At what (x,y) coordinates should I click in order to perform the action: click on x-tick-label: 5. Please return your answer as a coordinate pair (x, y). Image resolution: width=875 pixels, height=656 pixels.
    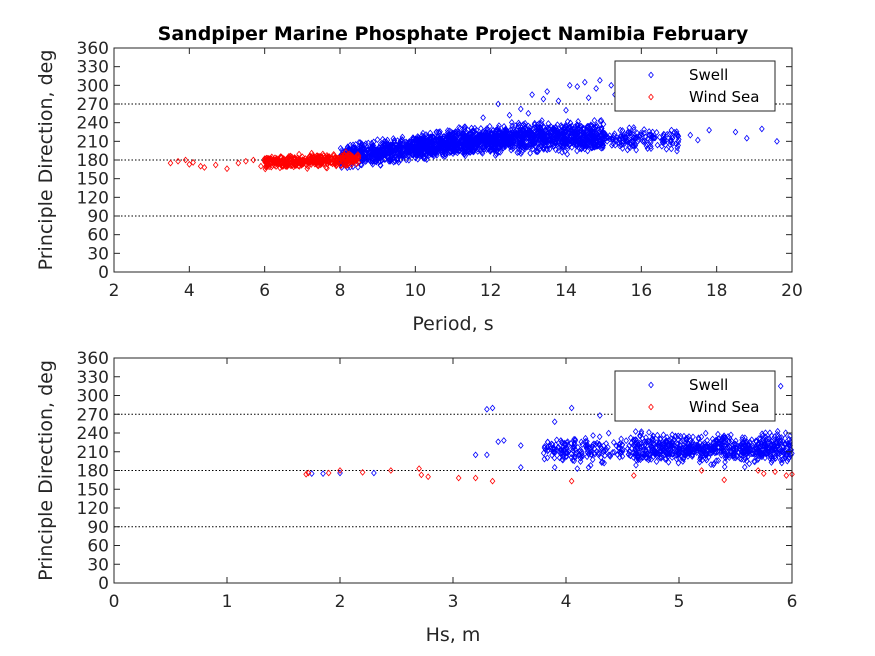
    Looking at the image, I should click on (679, 602).